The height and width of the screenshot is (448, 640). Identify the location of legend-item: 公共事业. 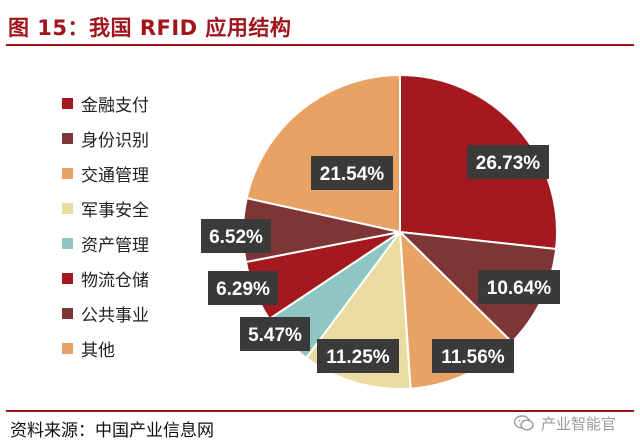
(105, 313).